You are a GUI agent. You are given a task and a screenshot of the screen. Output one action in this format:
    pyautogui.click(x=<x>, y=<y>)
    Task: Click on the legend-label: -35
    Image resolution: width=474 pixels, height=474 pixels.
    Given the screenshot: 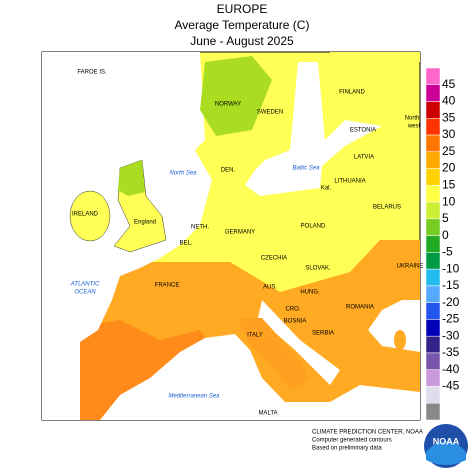 What is the action you would take?
    pyautogui.click(x=451, y=352)
    